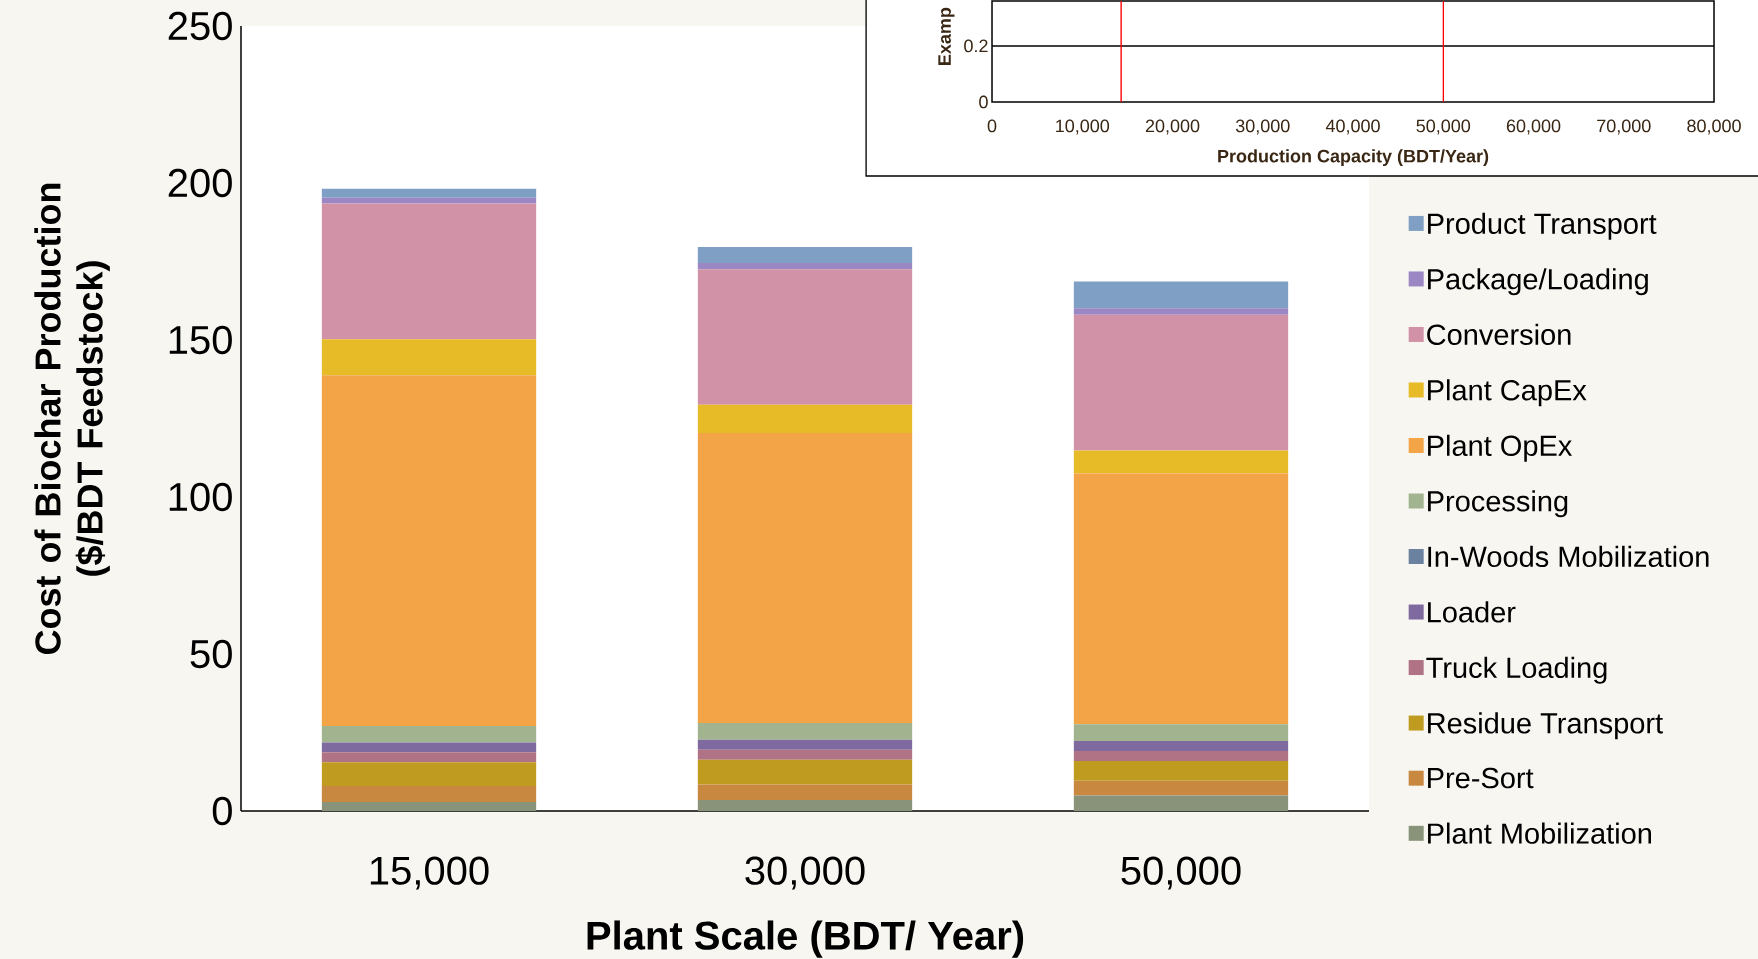 Image resolution: width=1758 pixels, height=959 pixels. Describe the element at coordinates (1500, 448) in the screenshot. I see `legend-label: Plant OpEx` at that location.